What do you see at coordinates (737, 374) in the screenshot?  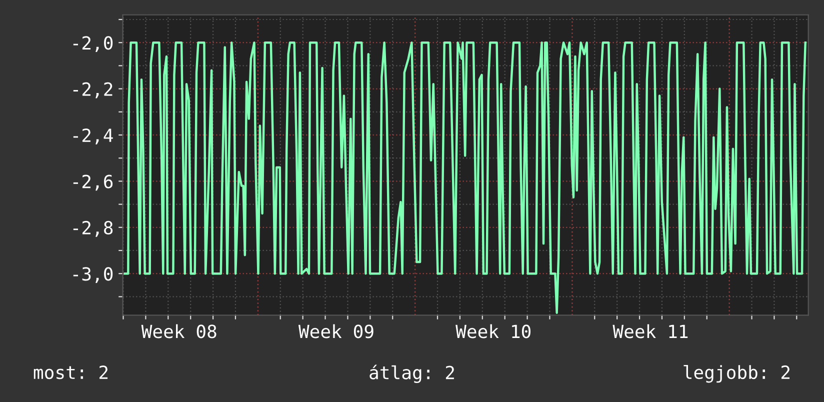 I see `text: legjobb: 2` at bounding box center [737, 374].